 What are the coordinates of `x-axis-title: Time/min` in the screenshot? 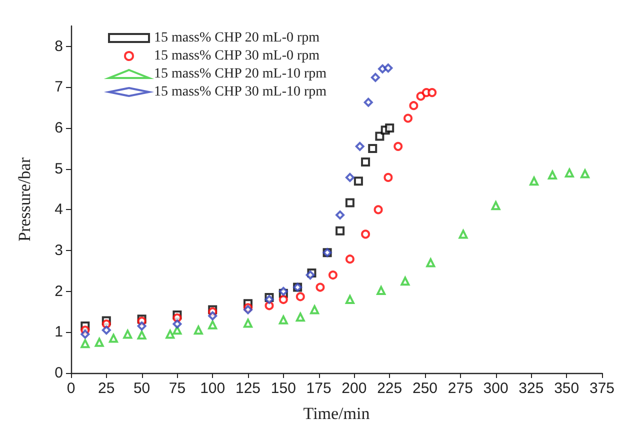 It's located at (336, 413).